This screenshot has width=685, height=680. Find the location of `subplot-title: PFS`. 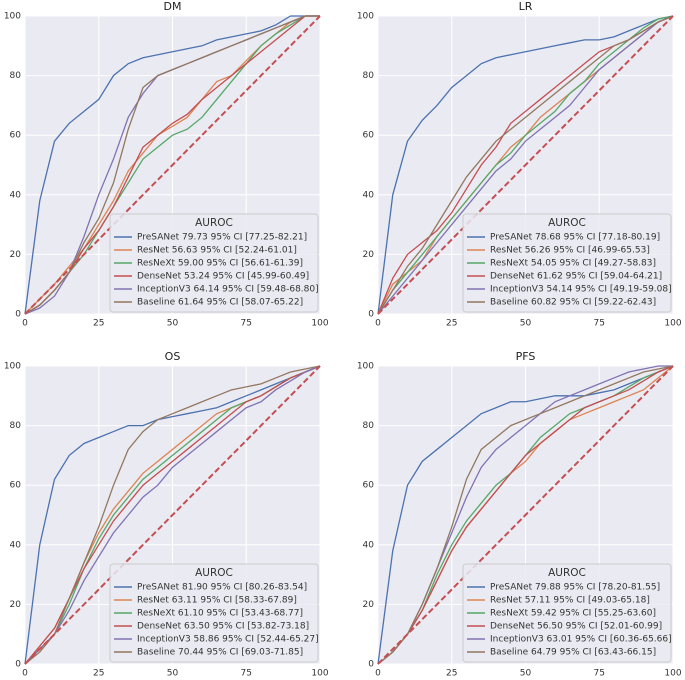

subplot-title: PFS is located at coordinates (526, 356).